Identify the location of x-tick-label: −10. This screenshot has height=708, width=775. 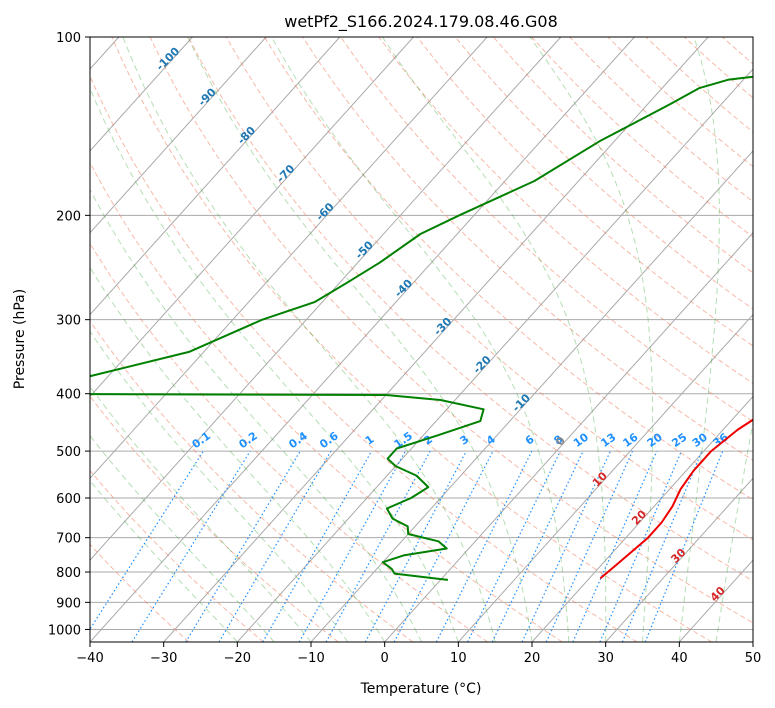
(310, 658).